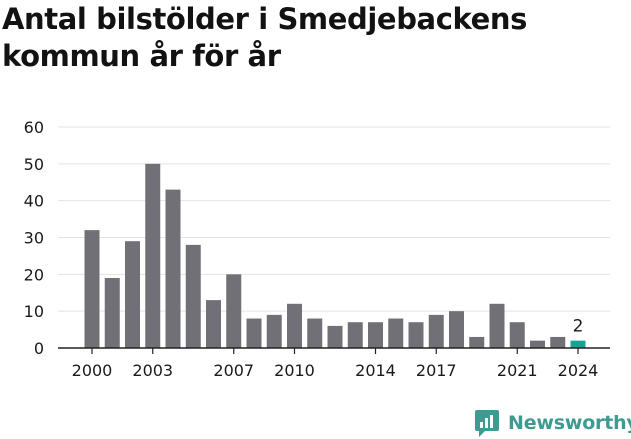  What do you see at coordinates (34, 164) in the screenshot?
I see `y-tick-label: 50` at bounding box center [34, 164].